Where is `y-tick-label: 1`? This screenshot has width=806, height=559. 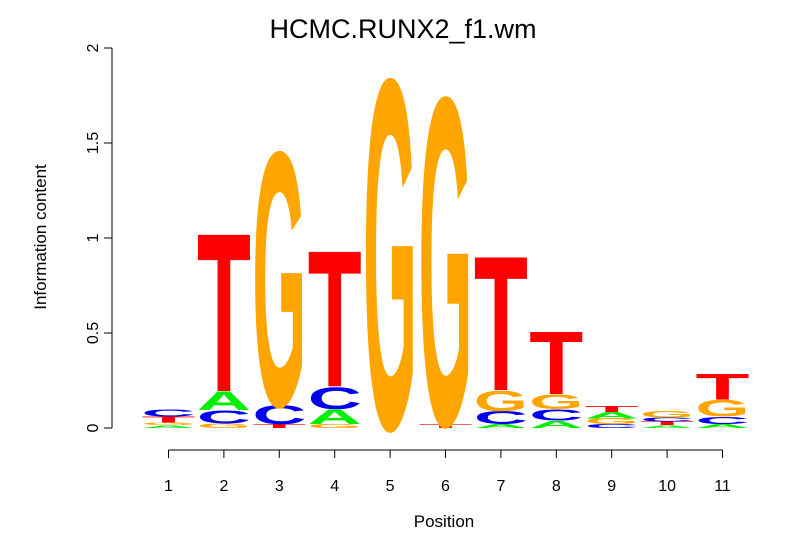
y-tick-label: 1 is located at coordinates (93, 237).